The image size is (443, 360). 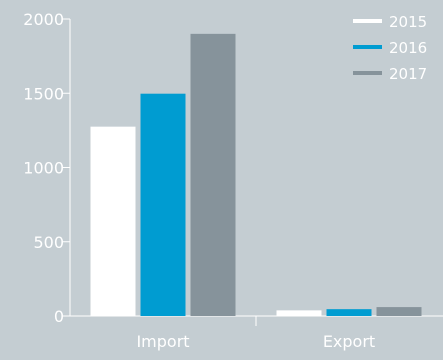 I want to click on y-tick-label: 500, so click(x=48, y=242).